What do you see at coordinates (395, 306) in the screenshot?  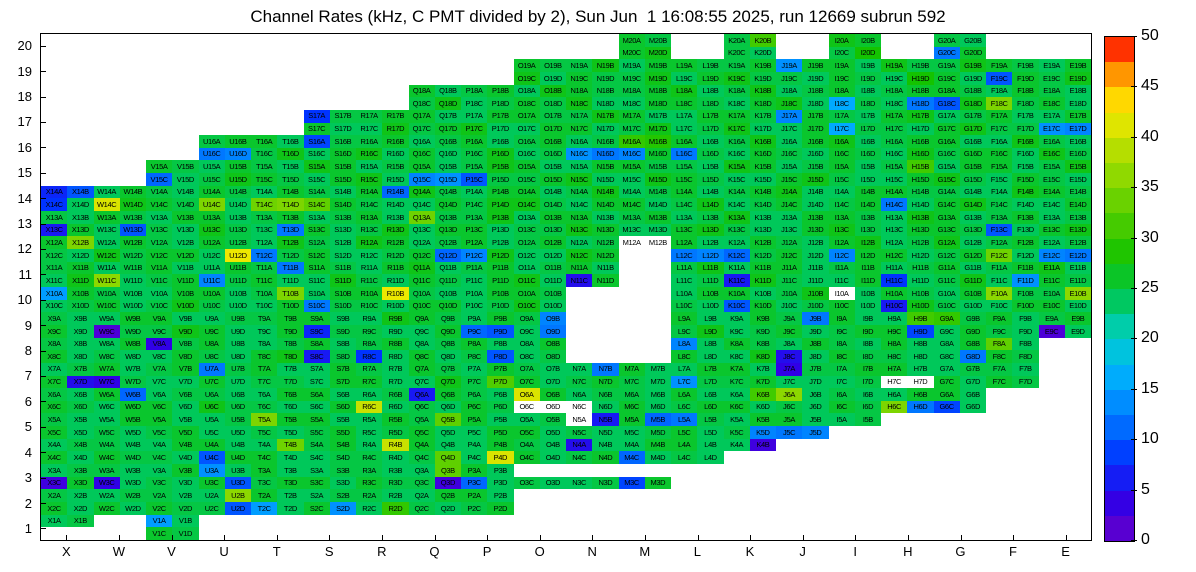 I see `heatmap-cell: R10D` at bounding box center [395, 306].